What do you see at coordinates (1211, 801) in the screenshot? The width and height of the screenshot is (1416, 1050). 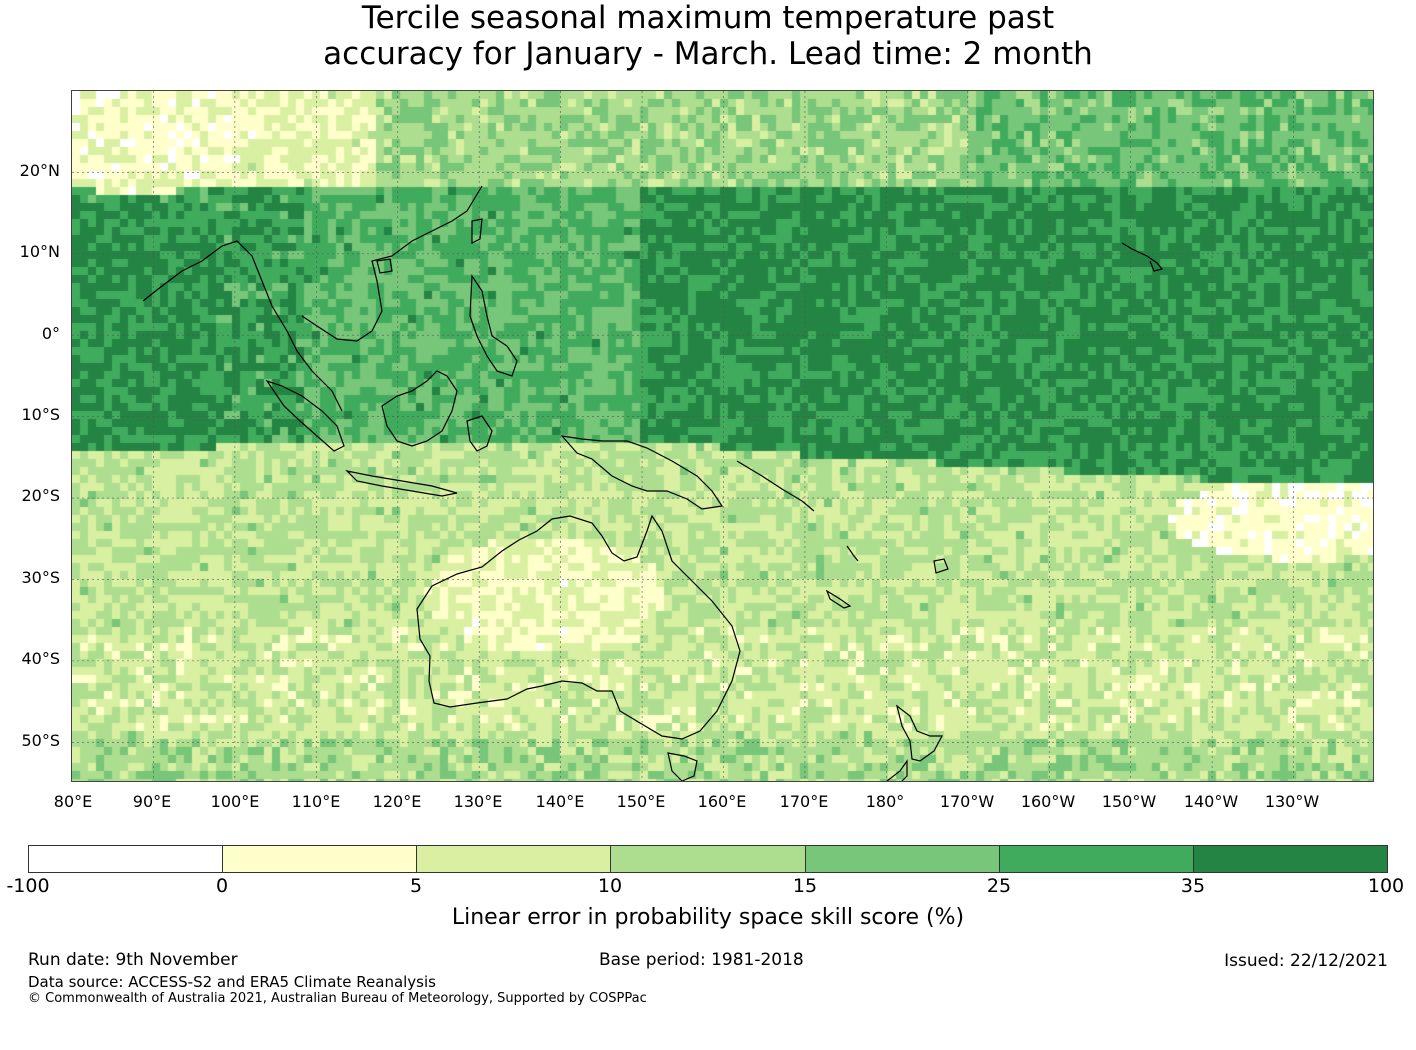 I see `lon-label-140w: 140°W` at bounding box center [1211, 801].